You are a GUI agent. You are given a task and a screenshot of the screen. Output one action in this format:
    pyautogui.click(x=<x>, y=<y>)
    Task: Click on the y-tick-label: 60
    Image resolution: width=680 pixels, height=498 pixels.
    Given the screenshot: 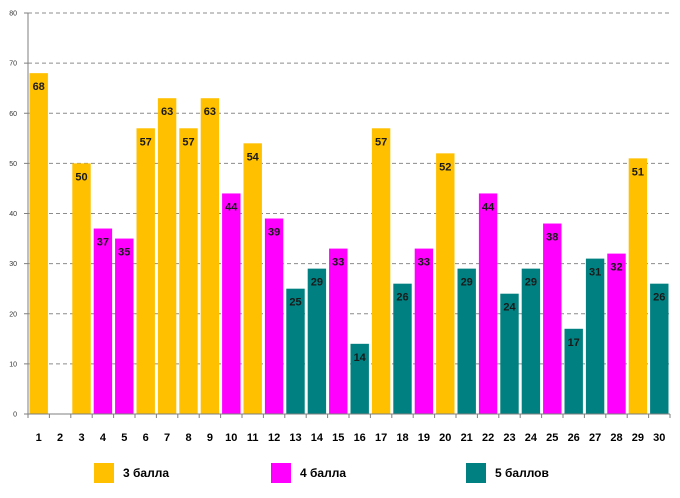 What is the action you would take?
    pyautogui.click(x=13, y=114)
    